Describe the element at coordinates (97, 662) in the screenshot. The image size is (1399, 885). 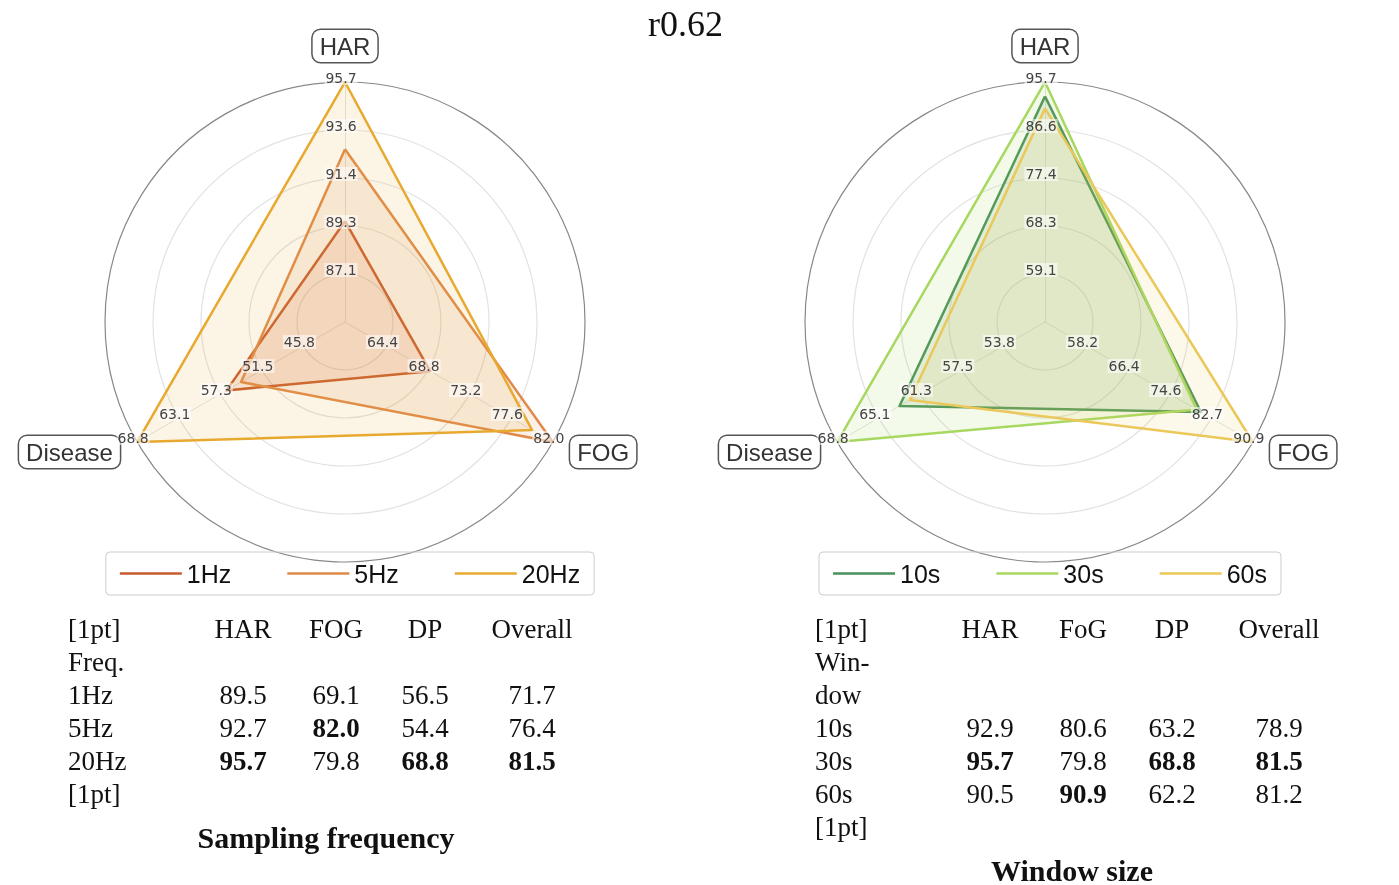
I see `legend-title: Freq.` at that location.